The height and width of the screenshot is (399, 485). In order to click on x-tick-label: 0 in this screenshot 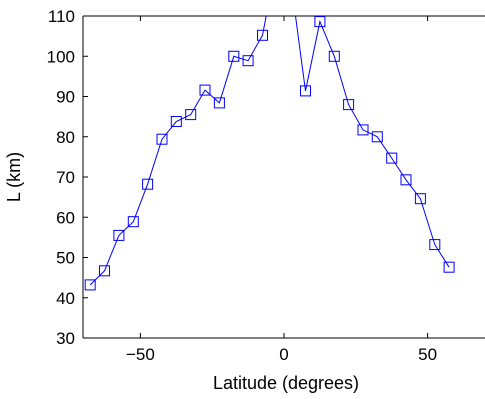, I will do `click(283, 354)`.